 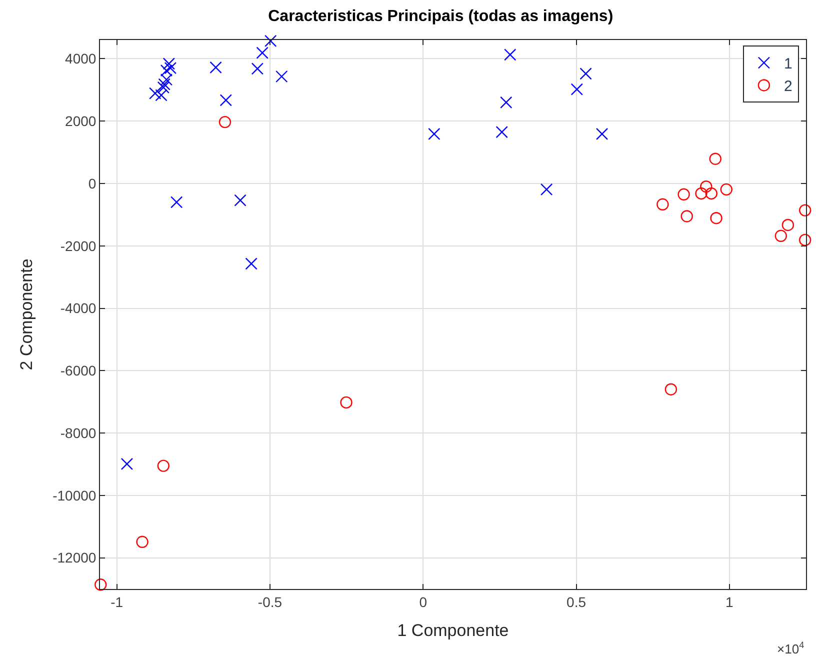 What do you see at coordinates (80, 58) in the screenshot?
I see `y-tick-label: 4000` at bounding box center [80, 58].